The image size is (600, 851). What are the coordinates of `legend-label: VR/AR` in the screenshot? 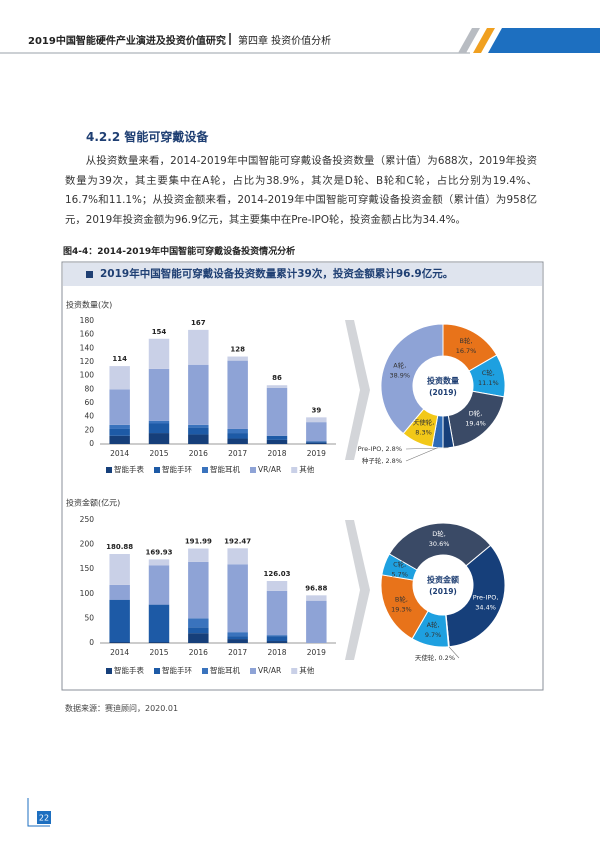 It's located at (269, 469).